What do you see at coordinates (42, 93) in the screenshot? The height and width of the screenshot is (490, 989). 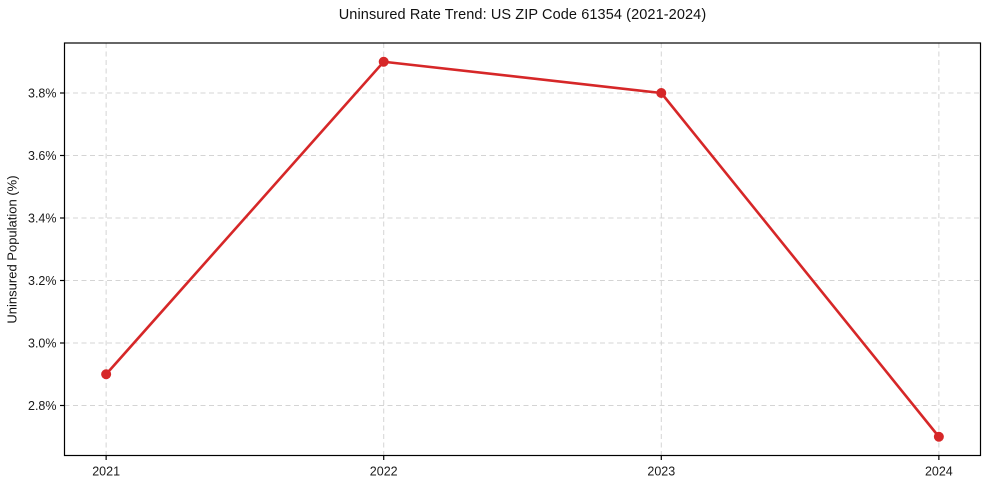 I see `y-tick-label-3.8: 3.8%` at bounding box center [42, 93].